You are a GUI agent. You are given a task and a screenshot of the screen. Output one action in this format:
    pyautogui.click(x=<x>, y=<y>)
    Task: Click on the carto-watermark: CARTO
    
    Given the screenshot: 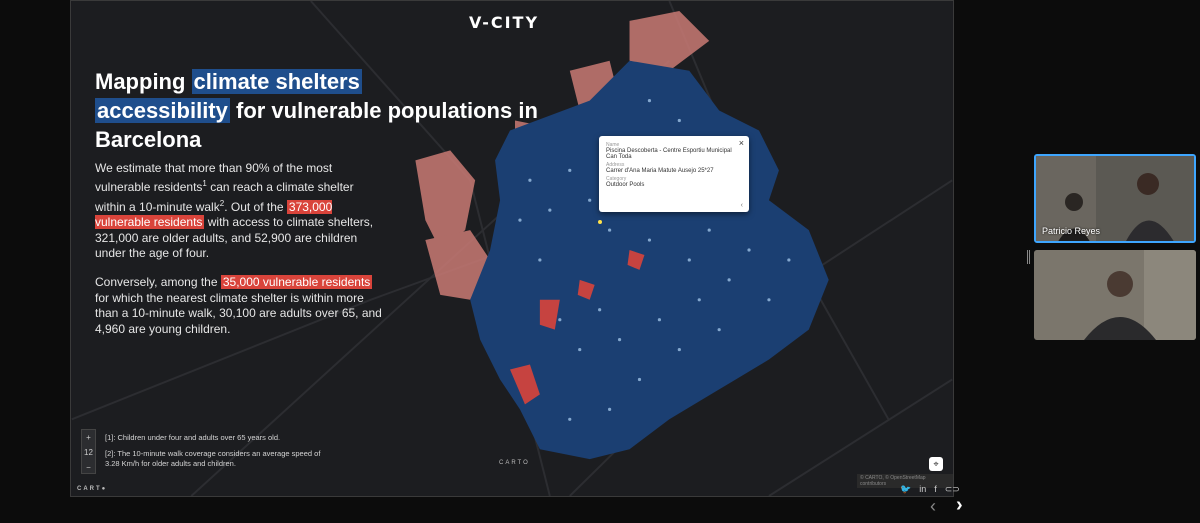 What is the action you would take?
    pyautogui.click(x=514, y=463)
    